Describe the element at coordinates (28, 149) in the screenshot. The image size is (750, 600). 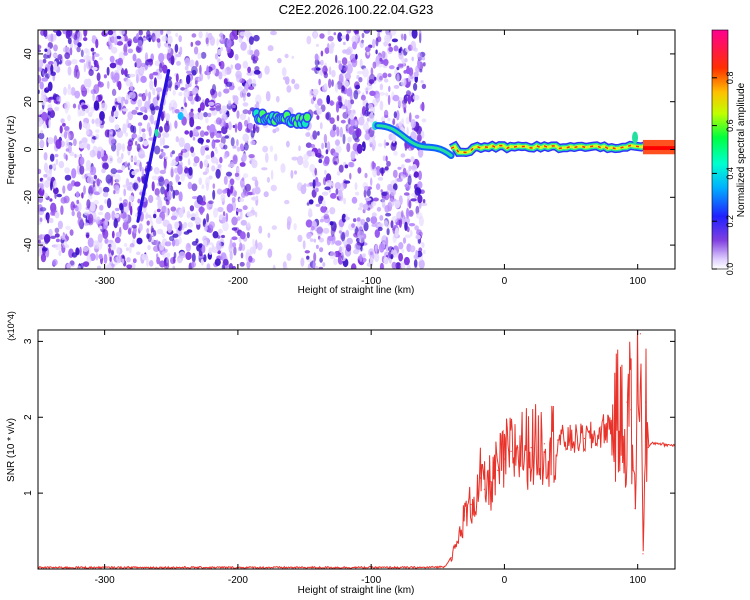
I see `y-tick-label: 0` at that location.